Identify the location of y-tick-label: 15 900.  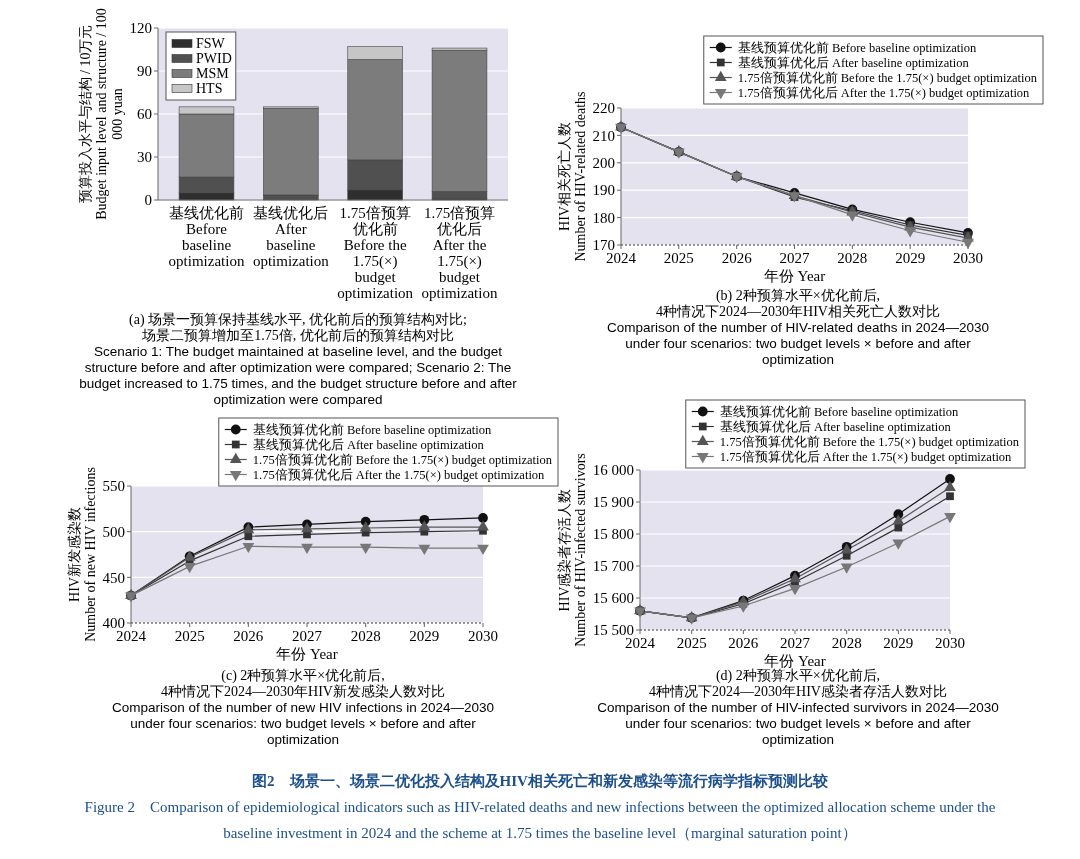
(613, 502).